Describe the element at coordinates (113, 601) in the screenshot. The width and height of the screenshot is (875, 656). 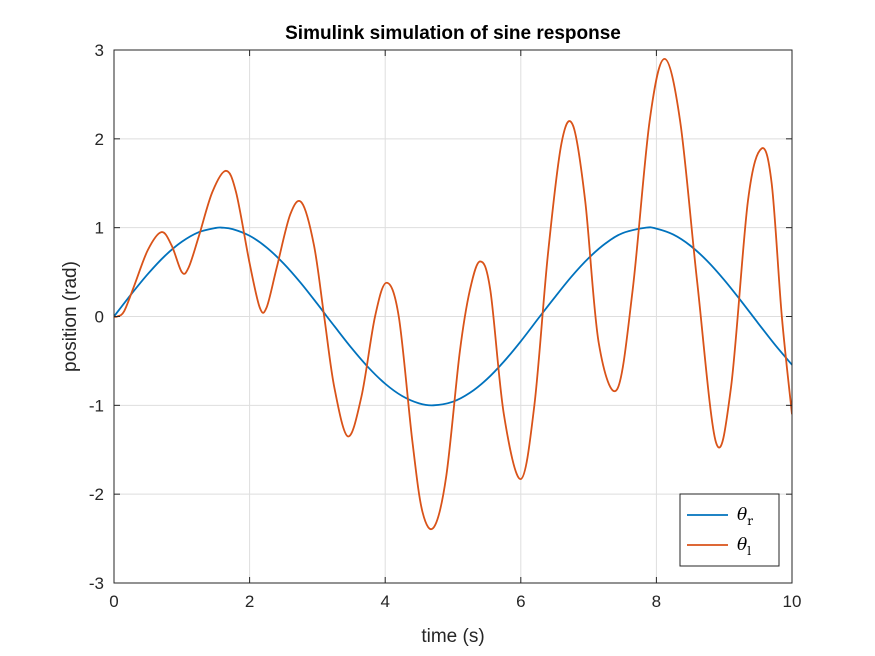
I see `x-tick-label: 0` at that location.